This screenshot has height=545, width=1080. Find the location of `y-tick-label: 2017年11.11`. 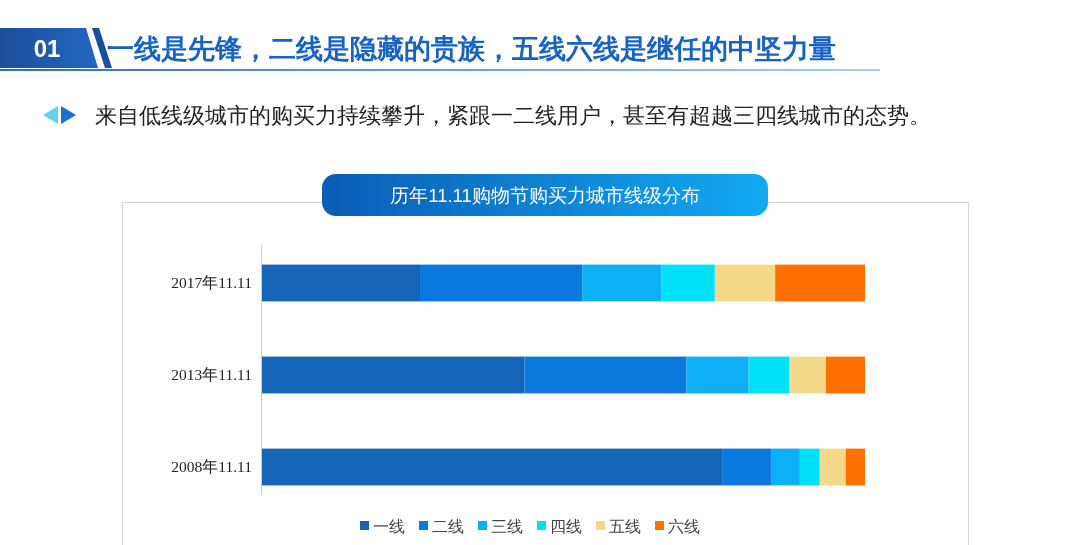

y-tick-label: 2017年11.11 is located at coordinates (211, 282).